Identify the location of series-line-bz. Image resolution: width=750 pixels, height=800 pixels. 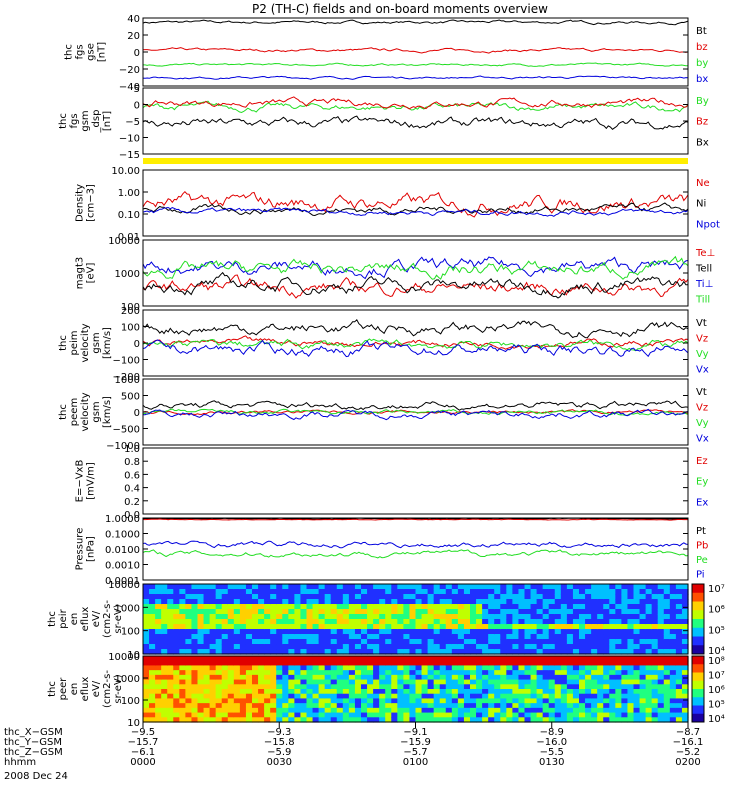
(415, 50).